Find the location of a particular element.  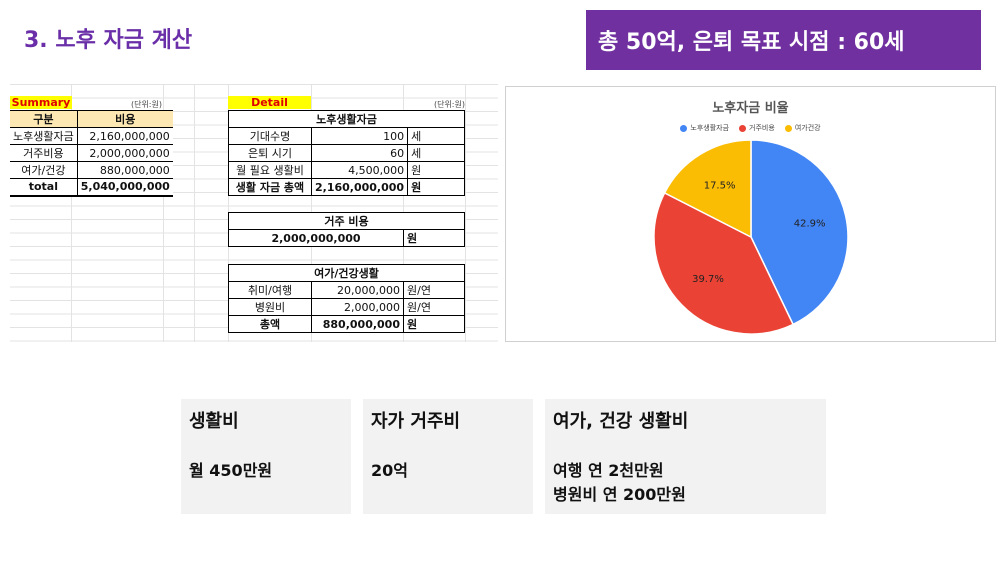

table-row: 생활 자금 총액 2,160,000,000 원 is located at coordinates (346, 187).